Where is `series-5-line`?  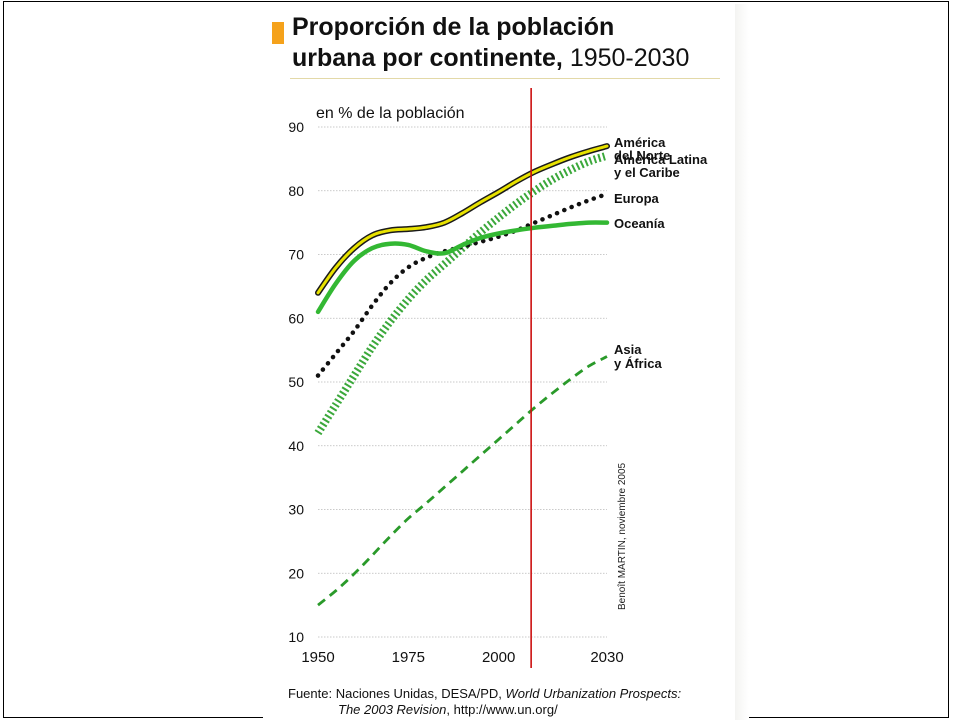
series-5-line is located at coordinates (462, 481).